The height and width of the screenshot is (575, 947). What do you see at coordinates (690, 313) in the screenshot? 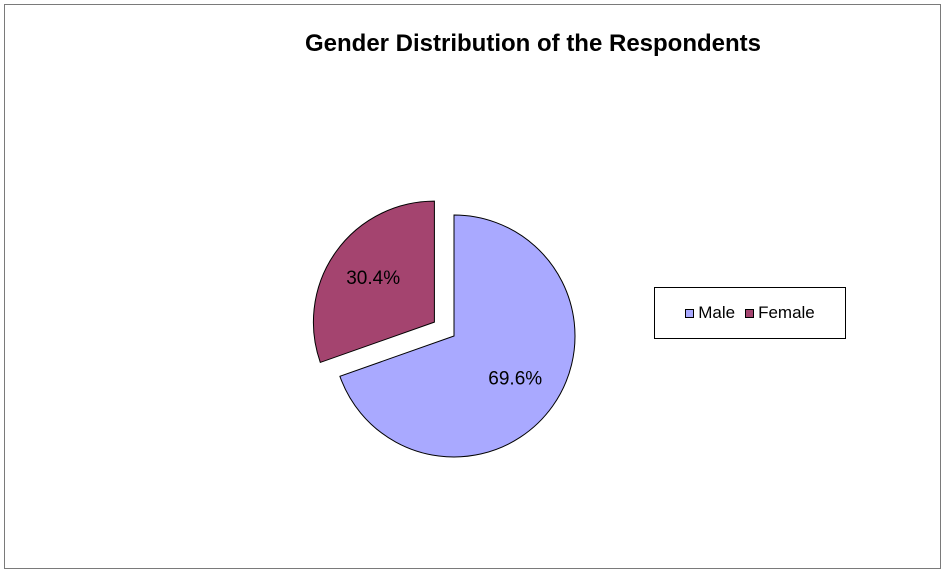
I see `legend-swatch-male` at bounding box center [690, 313].